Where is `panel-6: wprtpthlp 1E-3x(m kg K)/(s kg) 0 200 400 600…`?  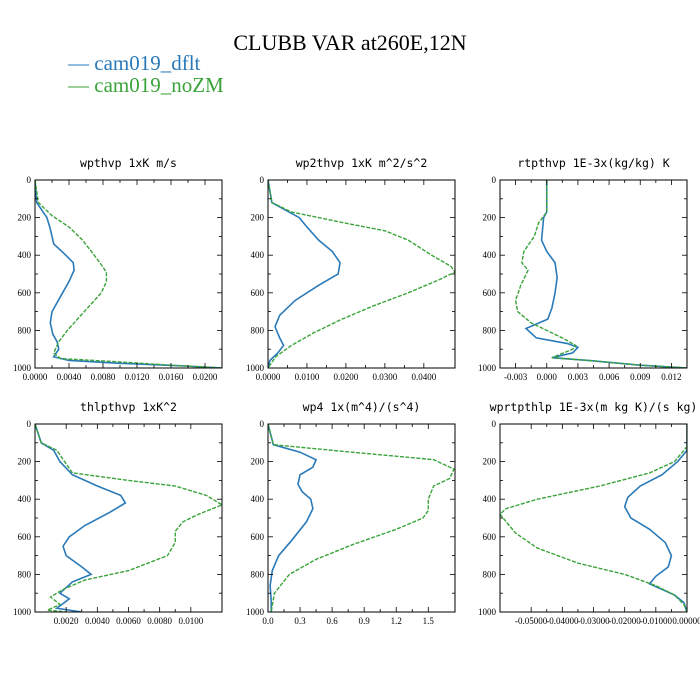 panel-6: wprtpthlp 1E-3x(m kg K)/(s kg) 0 200 400 600… is located at coordinates (589, 513).